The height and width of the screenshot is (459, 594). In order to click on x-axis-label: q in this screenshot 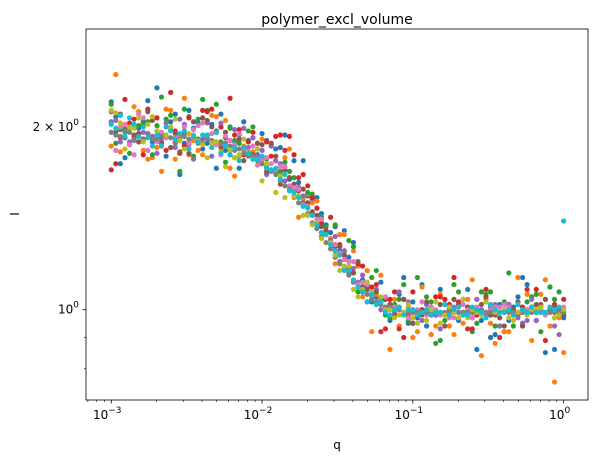, I will do `click(337, 445)`.